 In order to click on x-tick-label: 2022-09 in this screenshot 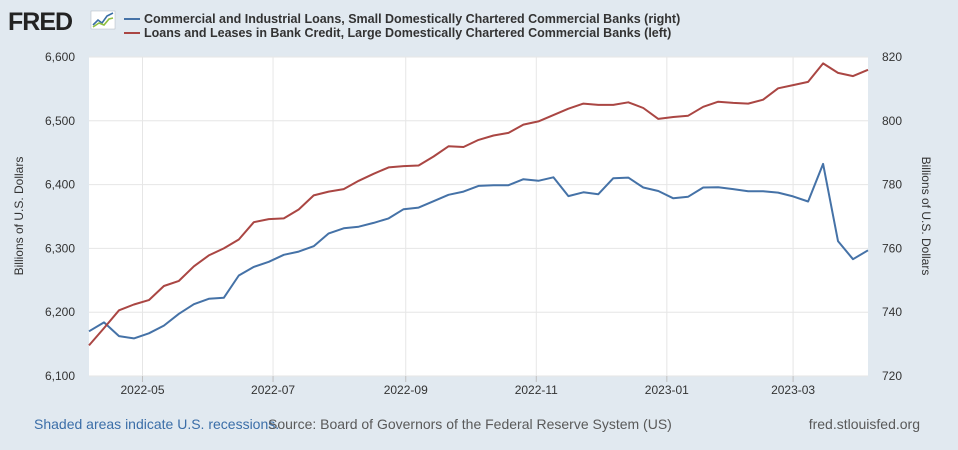, I will do `click(406, 390)`.